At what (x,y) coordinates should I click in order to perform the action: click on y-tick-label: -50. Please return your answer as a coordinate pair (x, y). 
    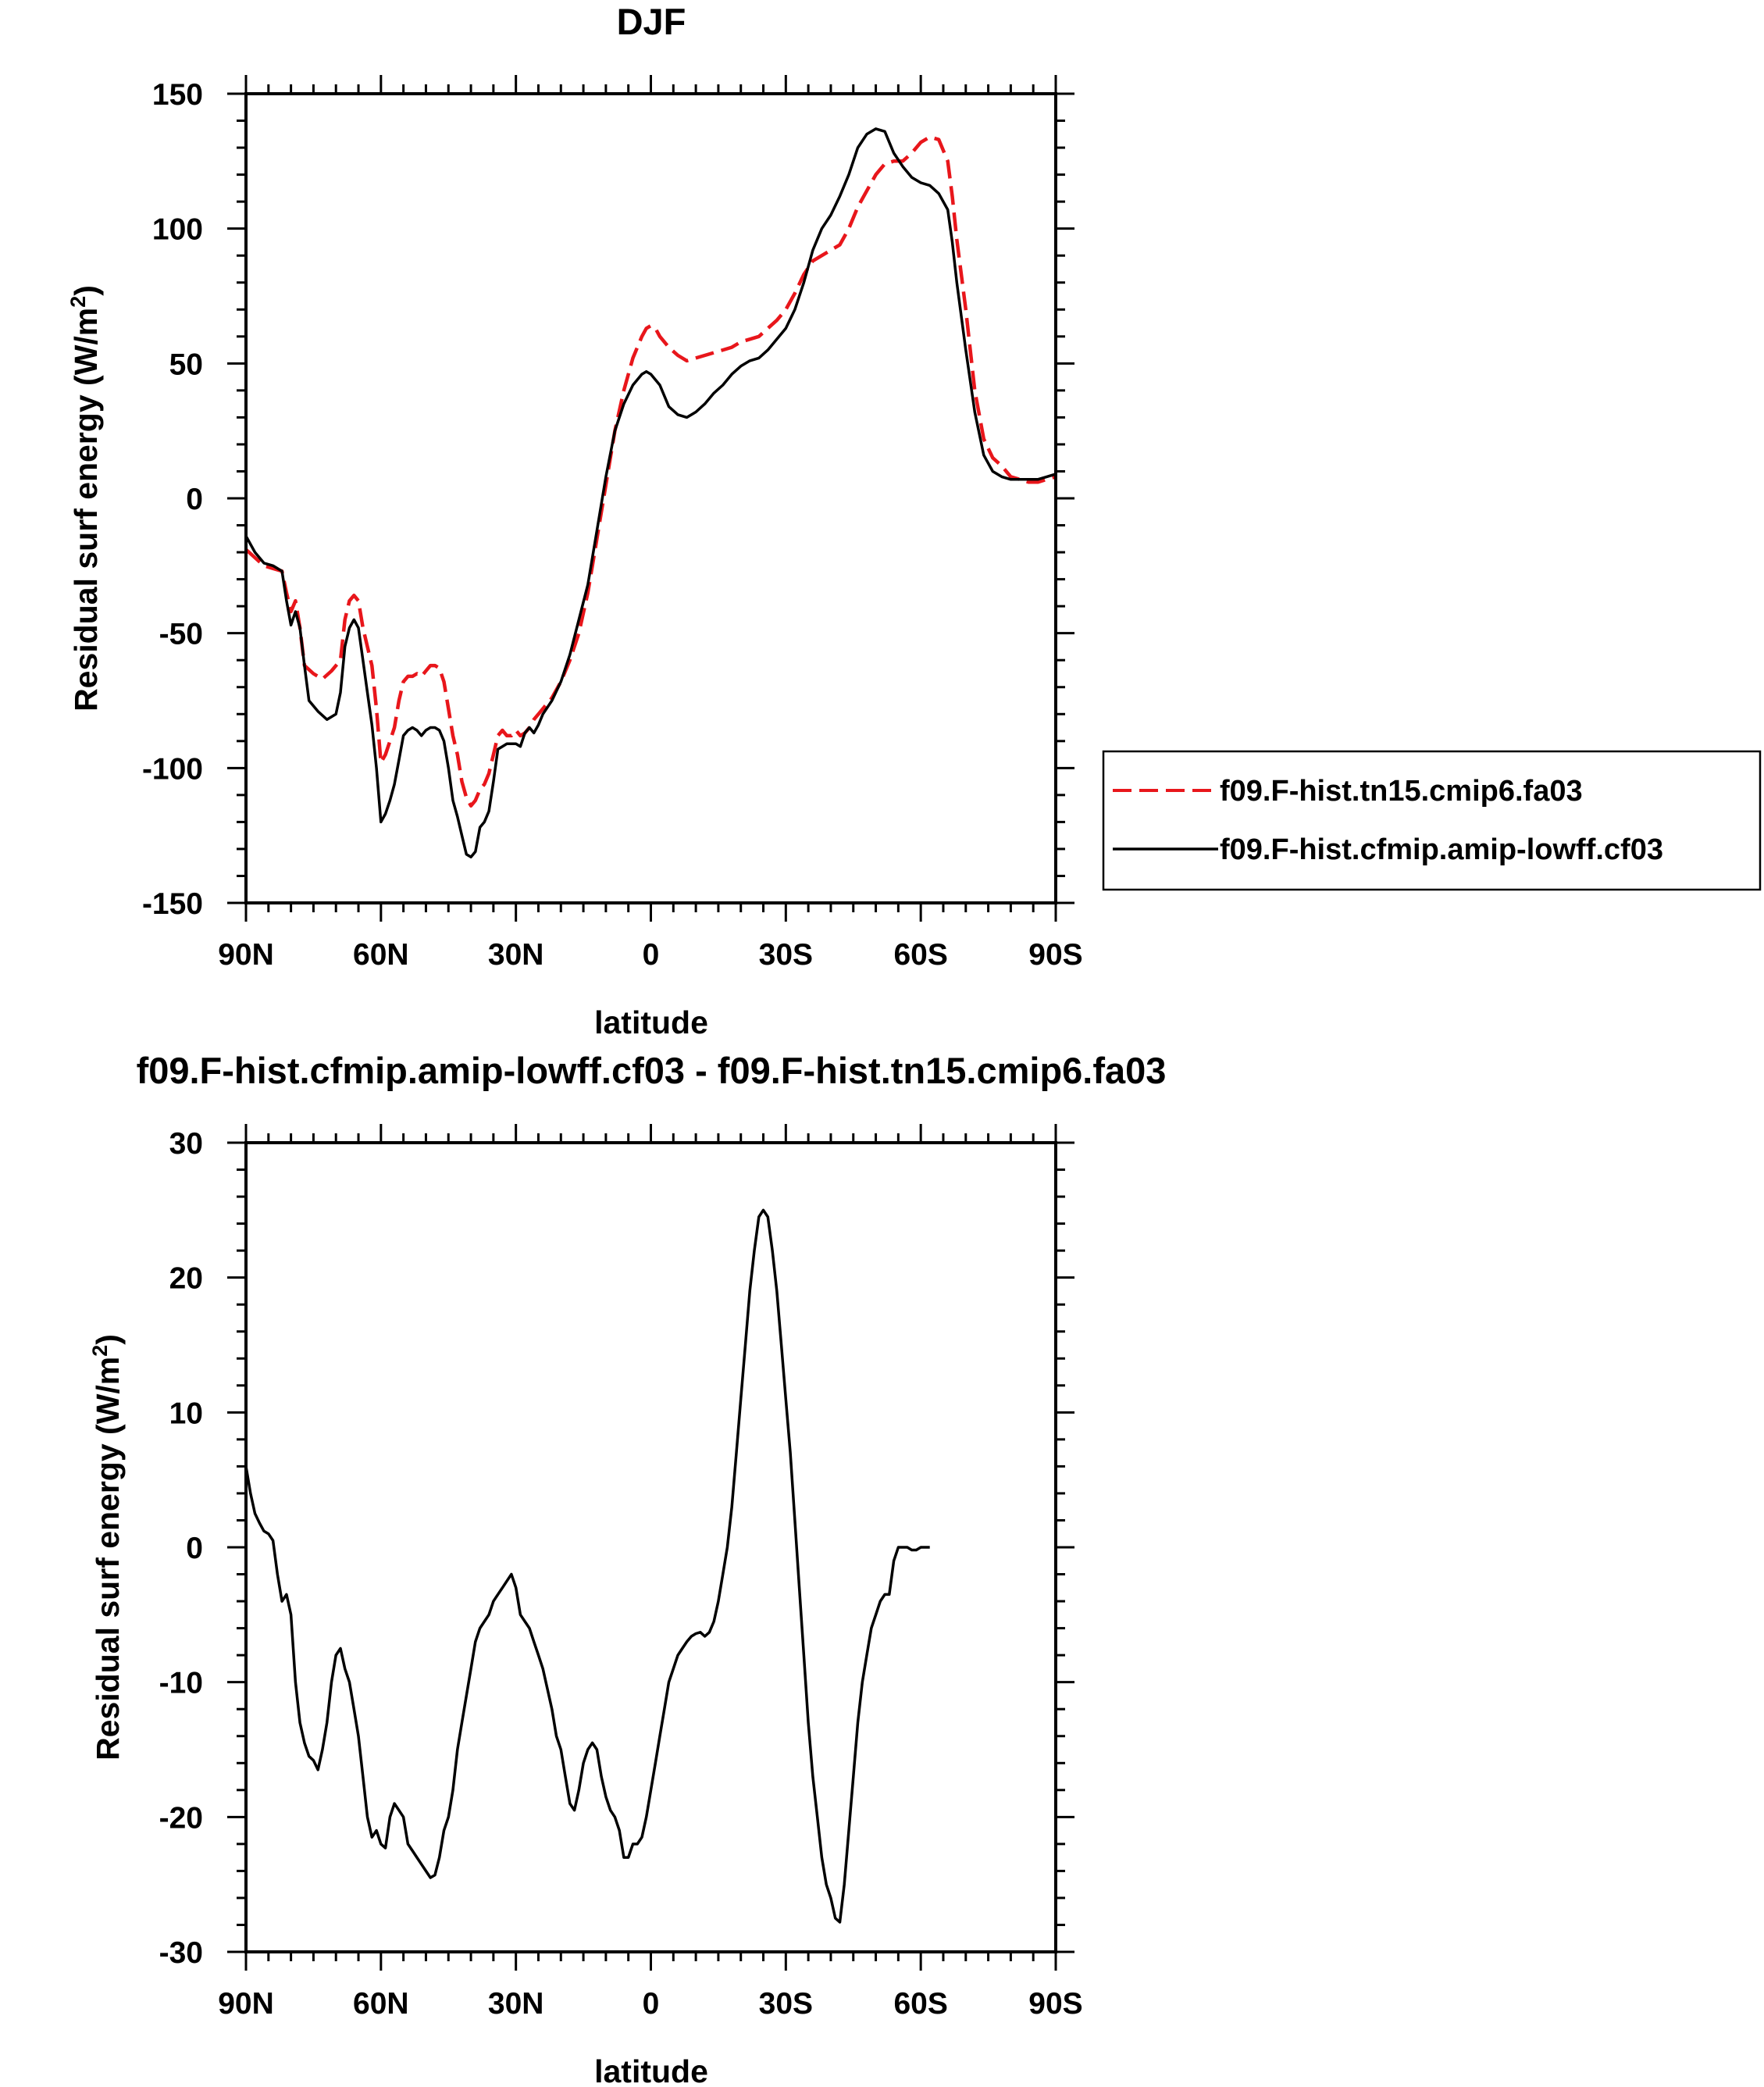
    Looking at the image, I should click on (181, 635).